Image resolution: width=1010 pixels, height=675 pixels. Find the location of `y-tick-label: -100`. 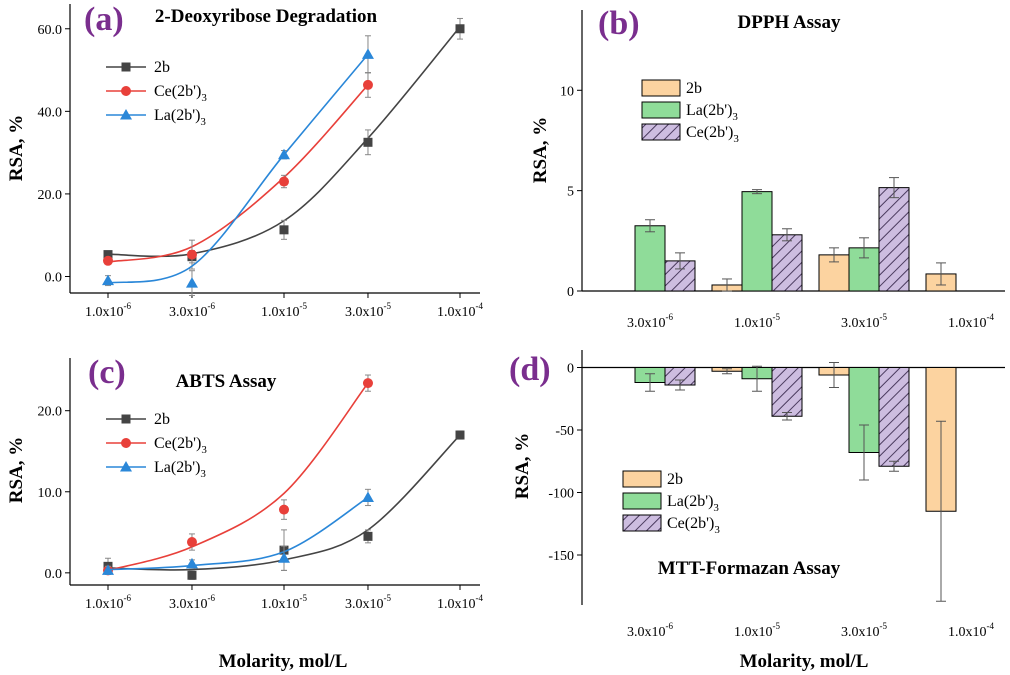

y-tick-label: -100 is located at coordinates (561, 494).